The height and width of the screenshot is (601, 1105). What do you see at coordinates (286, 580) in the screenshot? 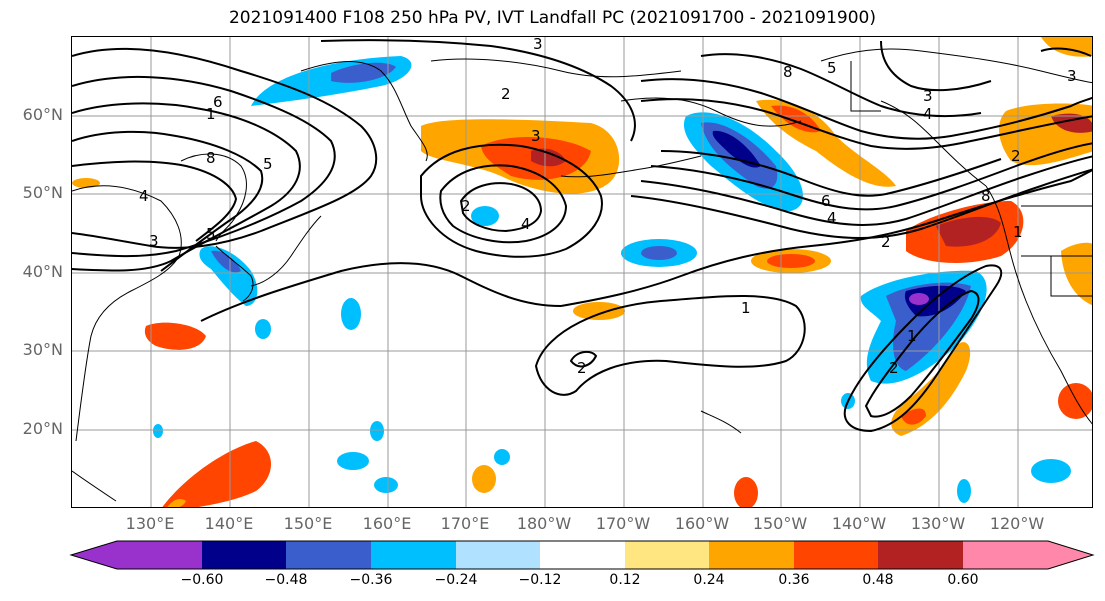
I see `colorbar-tick-2: −0.48` at bounding box center [286, 580].